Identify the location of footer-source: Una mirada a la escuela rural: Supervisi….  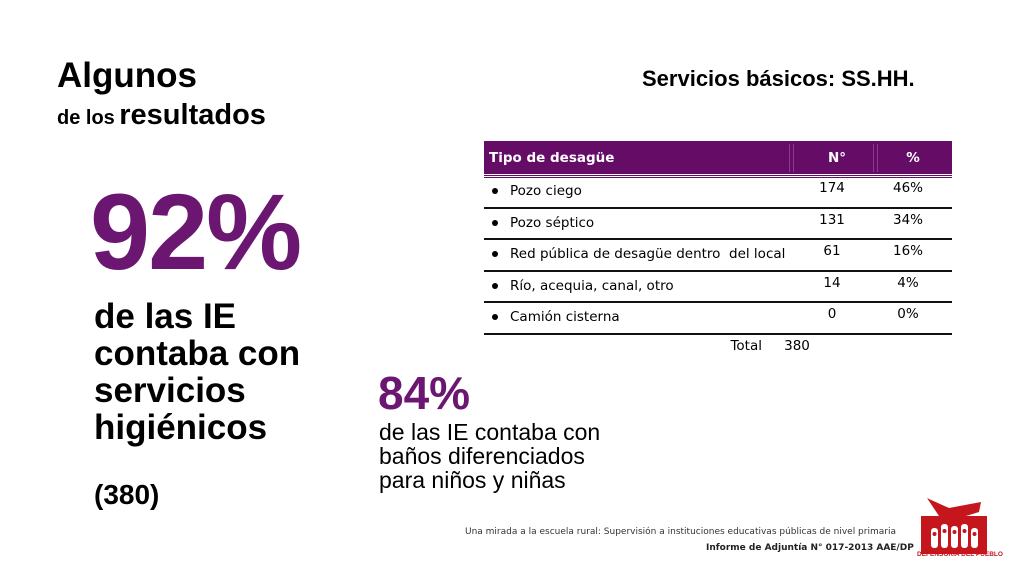
(680, 532).